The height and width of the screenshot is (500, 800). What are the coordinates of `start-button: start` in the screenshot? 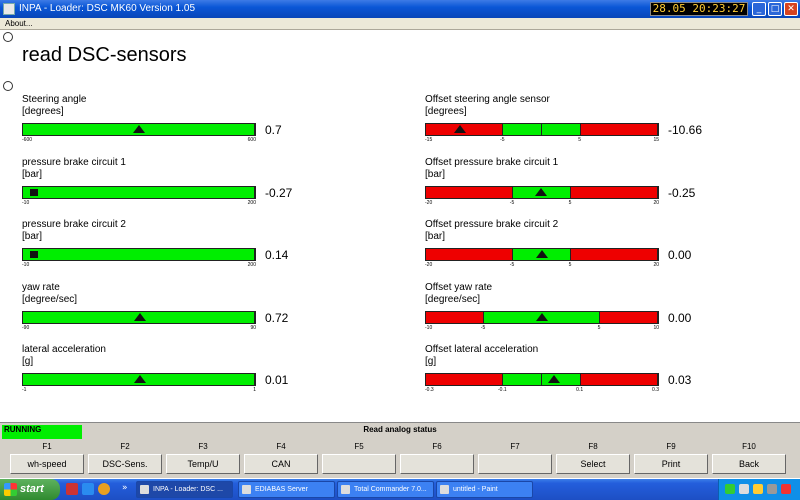 It's located at (30, 489).